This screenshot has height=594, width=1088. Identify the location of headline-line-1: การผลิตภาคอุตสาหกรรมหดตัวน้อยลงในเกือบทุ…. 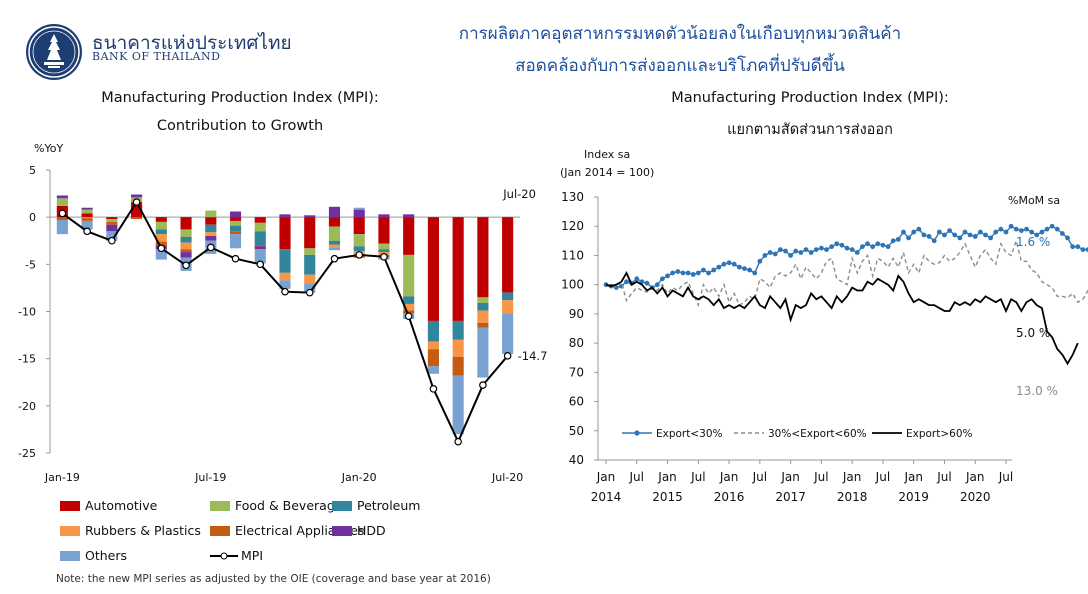
(680, 34).